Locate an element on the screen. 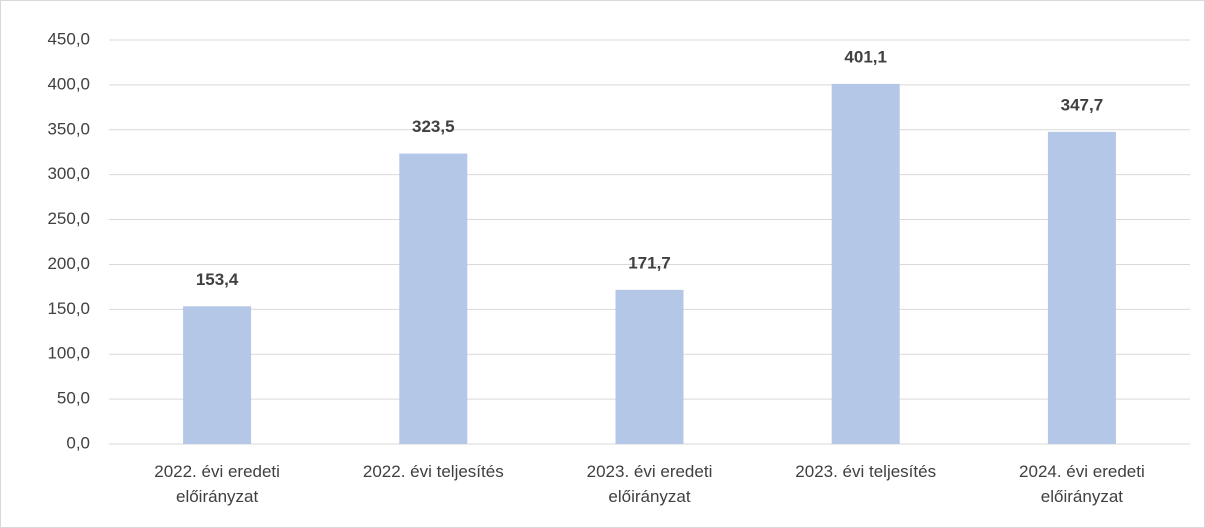  y-tick-label: 100,0 is located at coordinates (68, 353).